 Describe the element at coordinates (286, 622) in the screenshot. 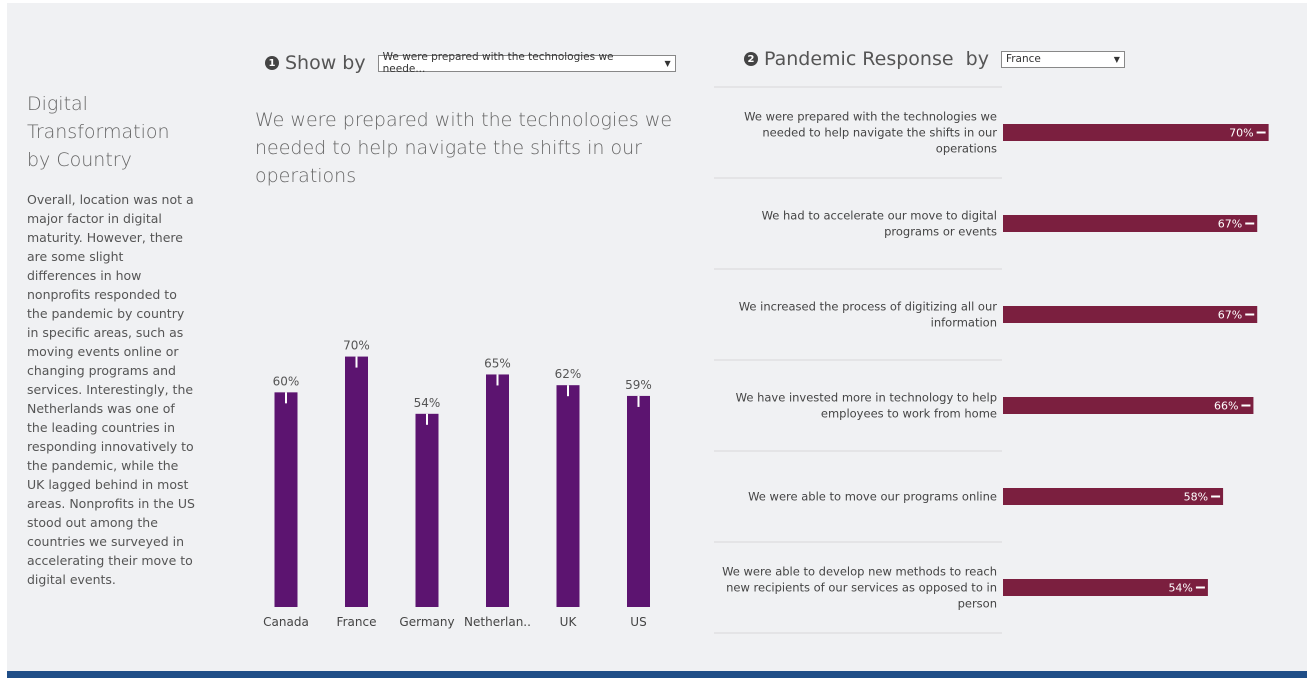

I see `country-axis-label: Canada` at that location.